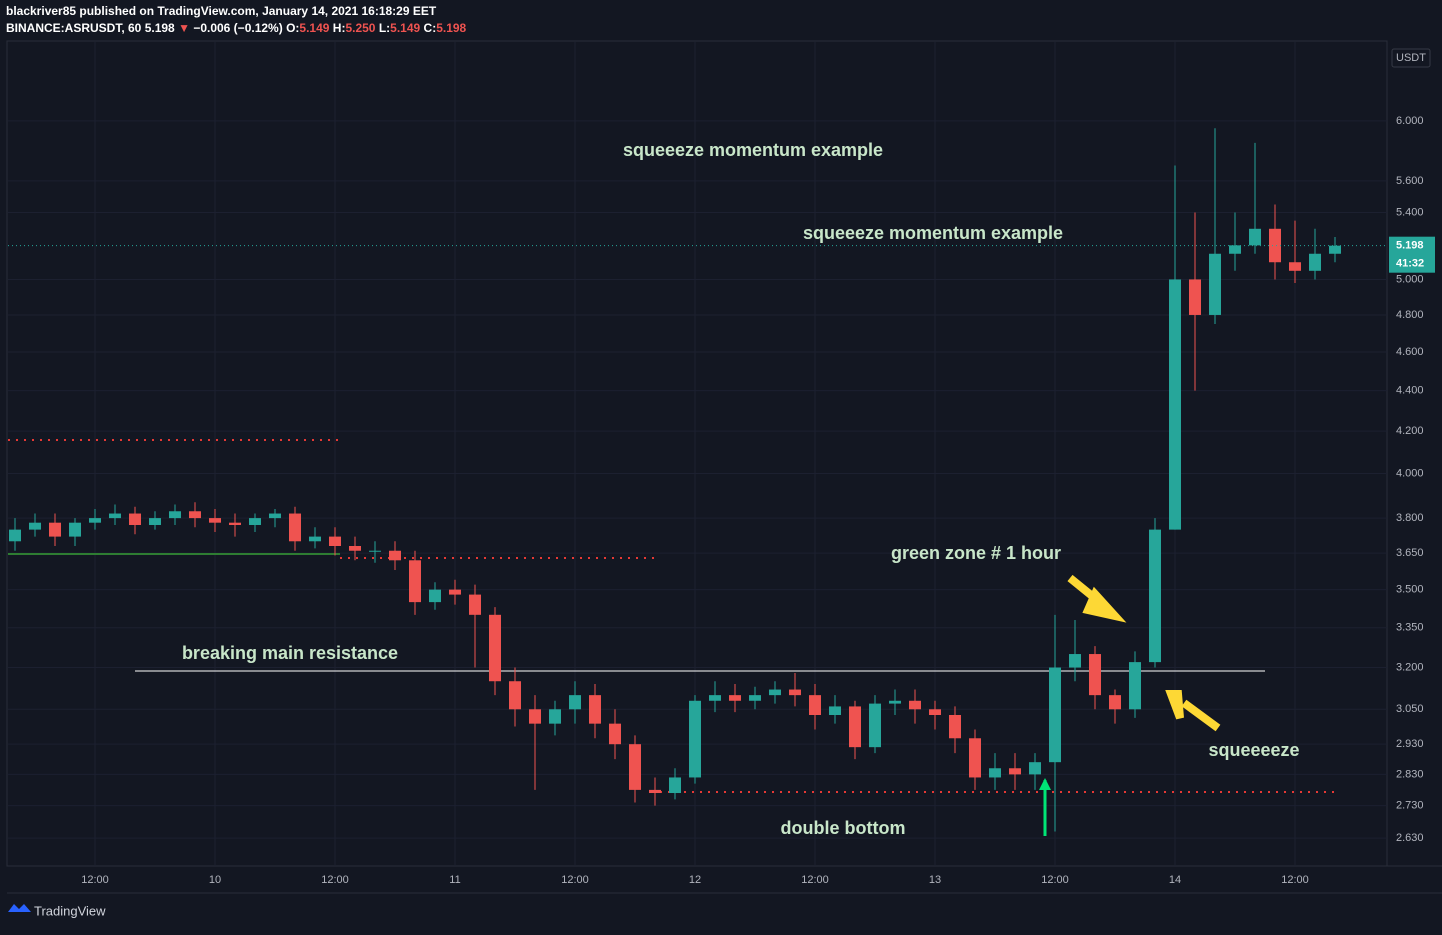 This screenshot has height=935, width=1442. I want to click on last-price: 5.198, so click(1410, 246).